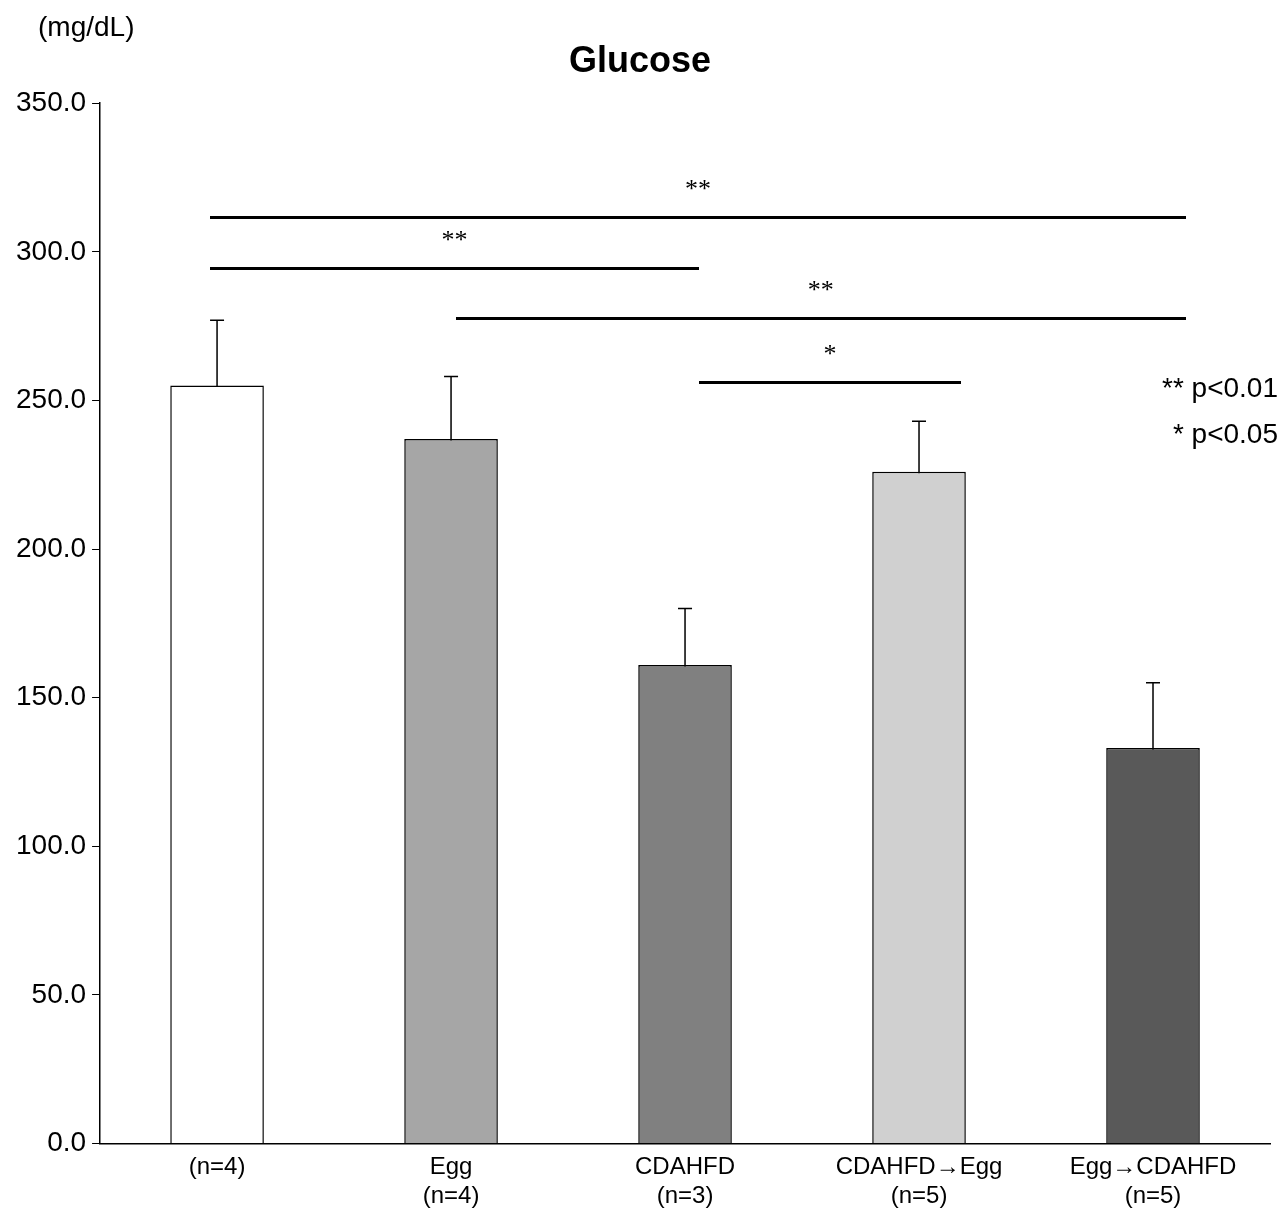 The height and width of the screenshot is (1231, 1288). Describe the element at coordinates (51, 547) in the screenshot. I see `y-tick-label: 200.0` at that location.